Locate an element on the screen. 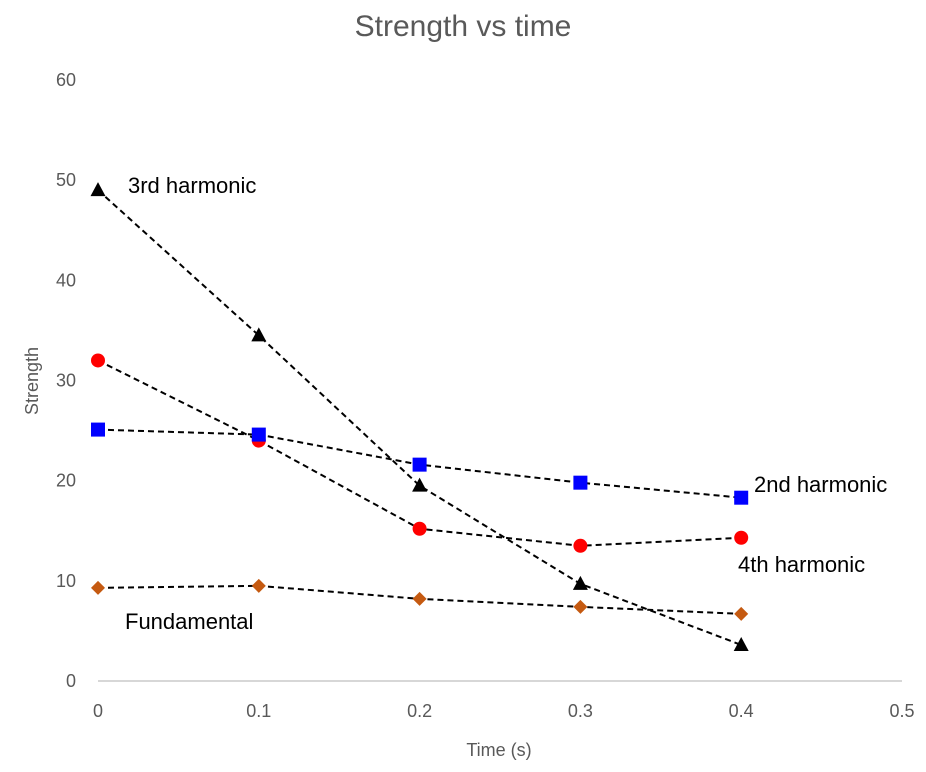  x-tick-label: 0.5 is located at coordinates (901, 711).